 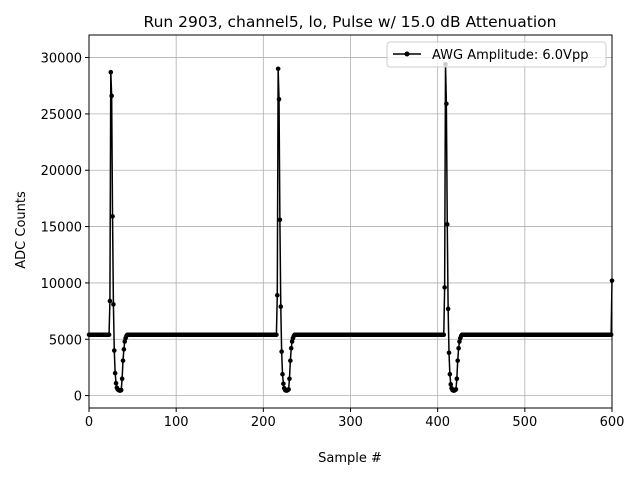 I want to click on y-axis: 0 5000 10000 15000 20000 25000 30000, so click(x=65, y=228).